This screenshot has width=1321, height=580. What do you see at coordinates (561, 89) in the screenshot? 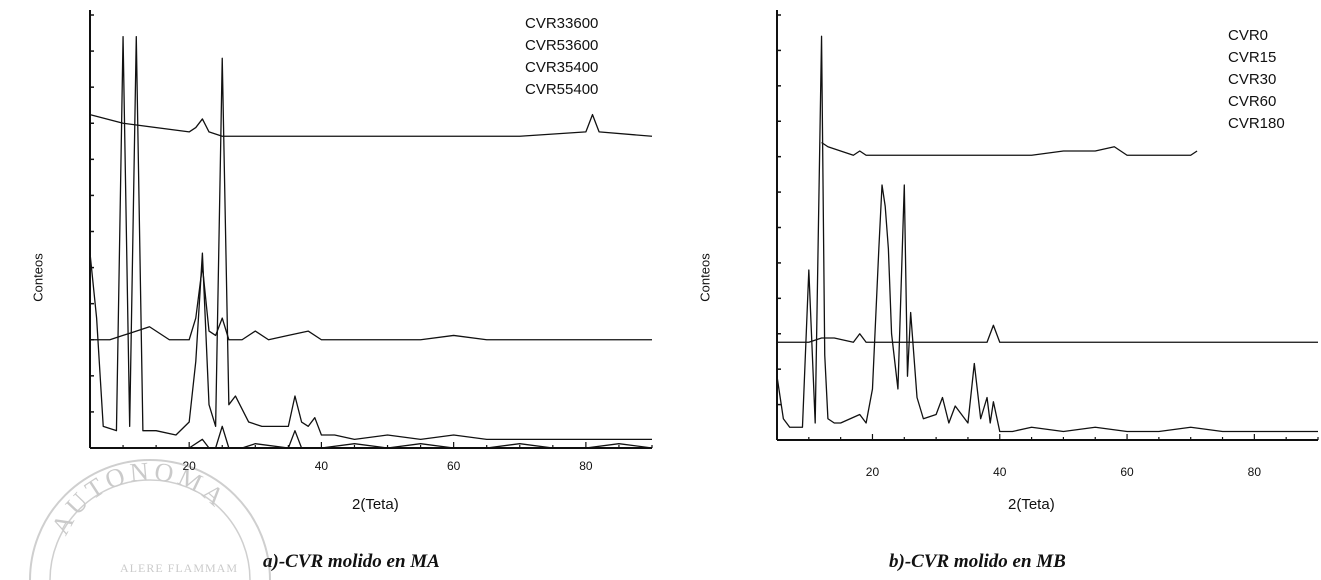
I see `legend-entry: CVR55400` at bounding box center [561, 89].